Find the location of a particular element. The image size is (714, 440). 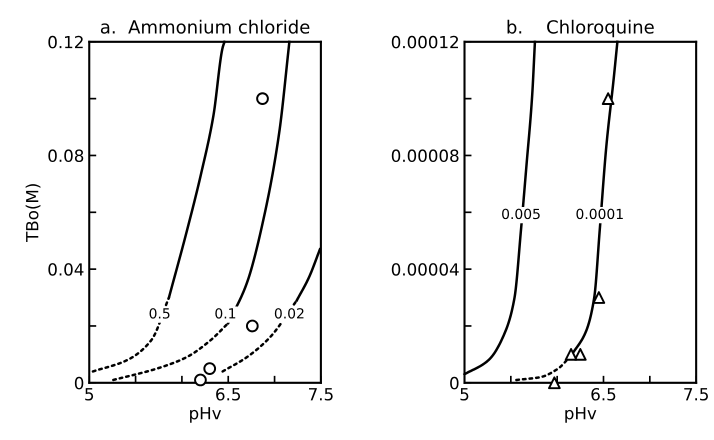

annotation: 0.5 is located at coordinates (160, 313).